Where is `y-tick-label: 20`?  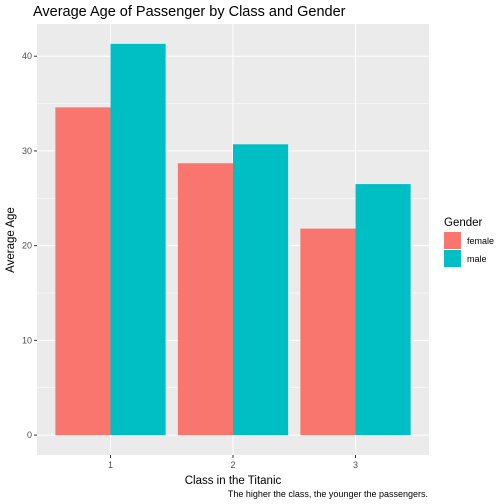 y-tick-label: 20 is located at coordinates (27, 246).